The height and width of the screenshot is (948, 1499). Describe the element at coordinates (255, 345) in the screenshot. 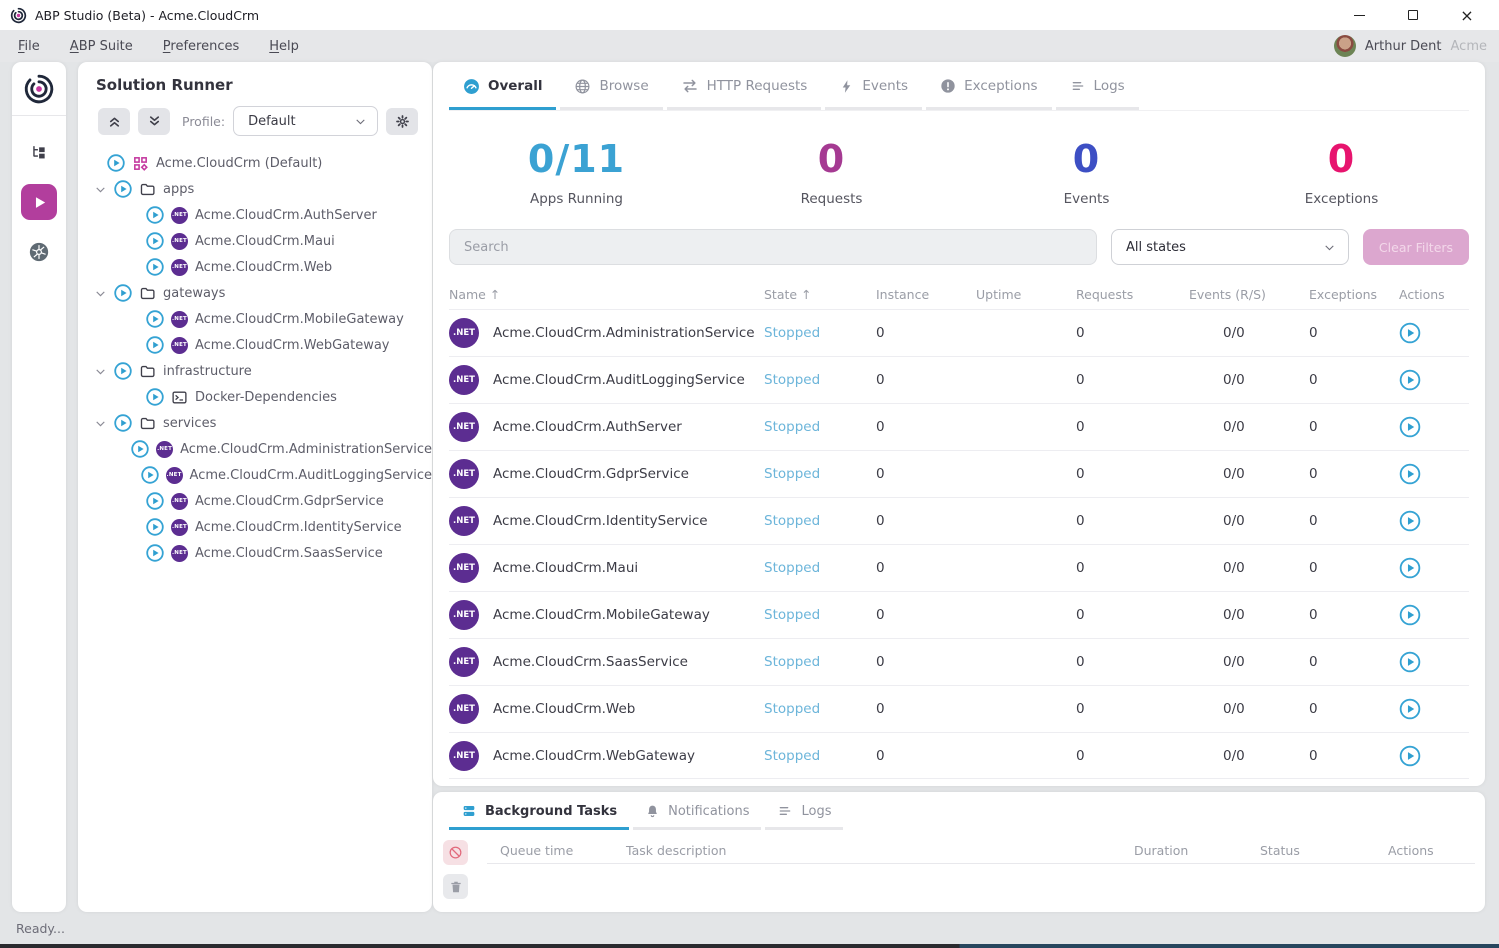

I see `tree-item-acme-cloudcrm-webgateway: .NET Acme.CloudCrm.WebGateway` at that location.